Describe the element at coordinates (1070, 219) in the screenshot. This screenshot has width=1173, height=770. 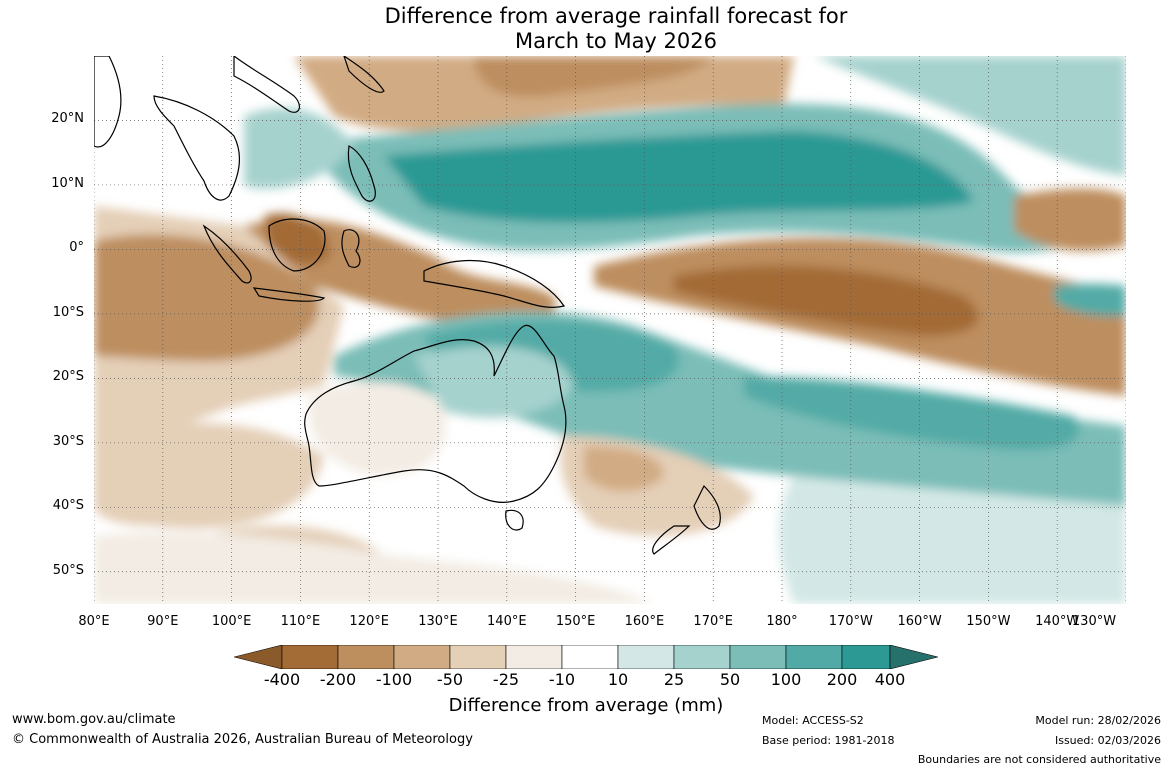
I see `dry-region-east-pacific` at that location.